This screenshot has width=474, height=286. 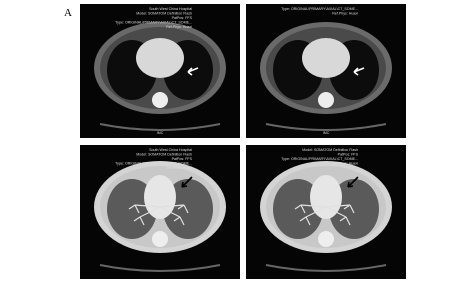 What do you see at coordinates (68, 13) in the screenshot?
I see `panel-label: A` at bounding box center [68, 13].